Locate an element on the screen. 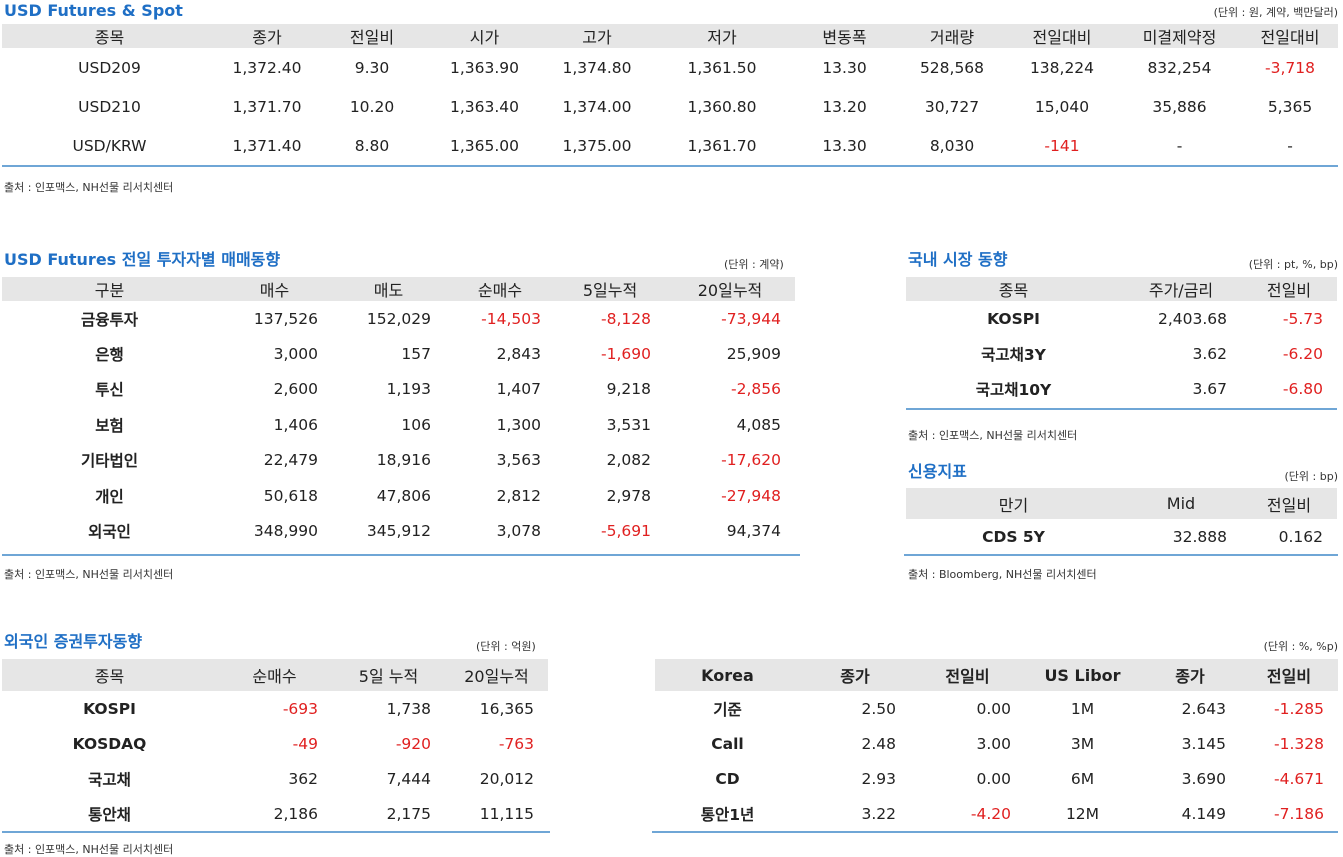 This screenshot has width=1343, height=857. spot-header-cell: 종가 is located at coordinates (267, 36).